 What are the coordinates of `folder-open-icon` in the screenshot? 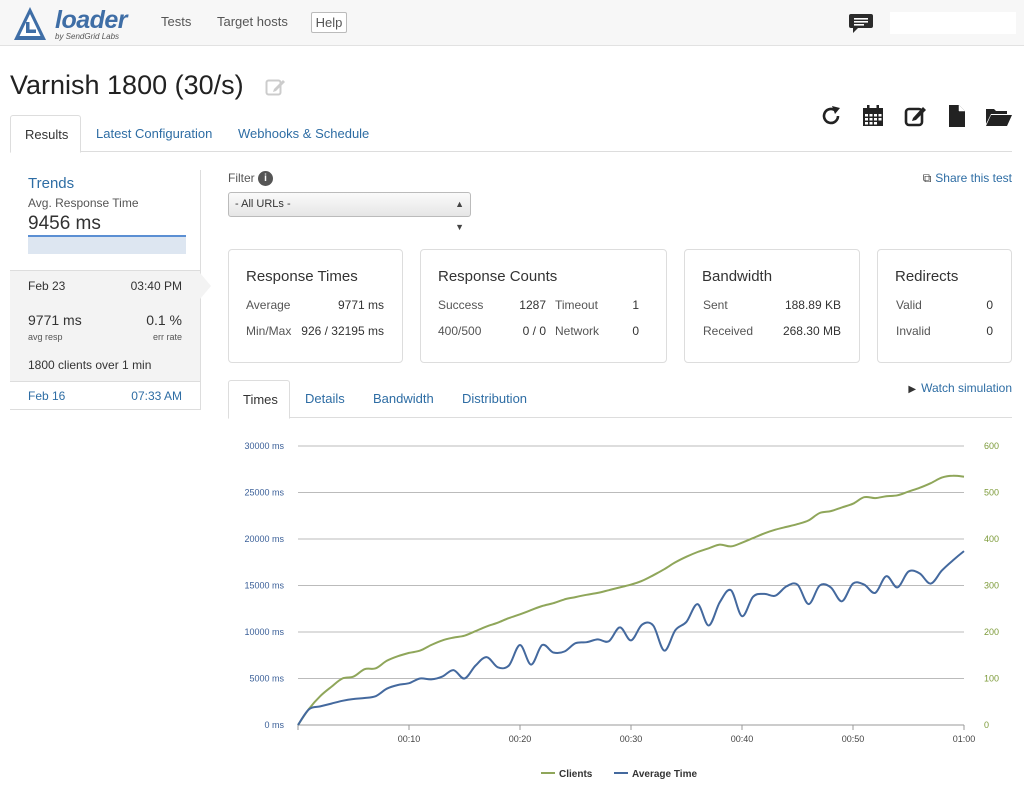 It's located at (999, 116).